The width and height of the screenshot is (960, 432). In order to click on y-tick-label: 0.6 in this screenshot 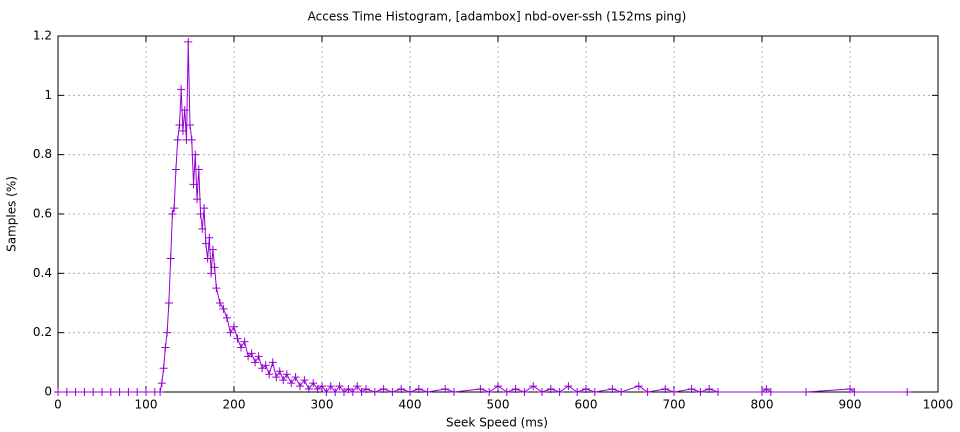, I will do `click(42, 214)`.